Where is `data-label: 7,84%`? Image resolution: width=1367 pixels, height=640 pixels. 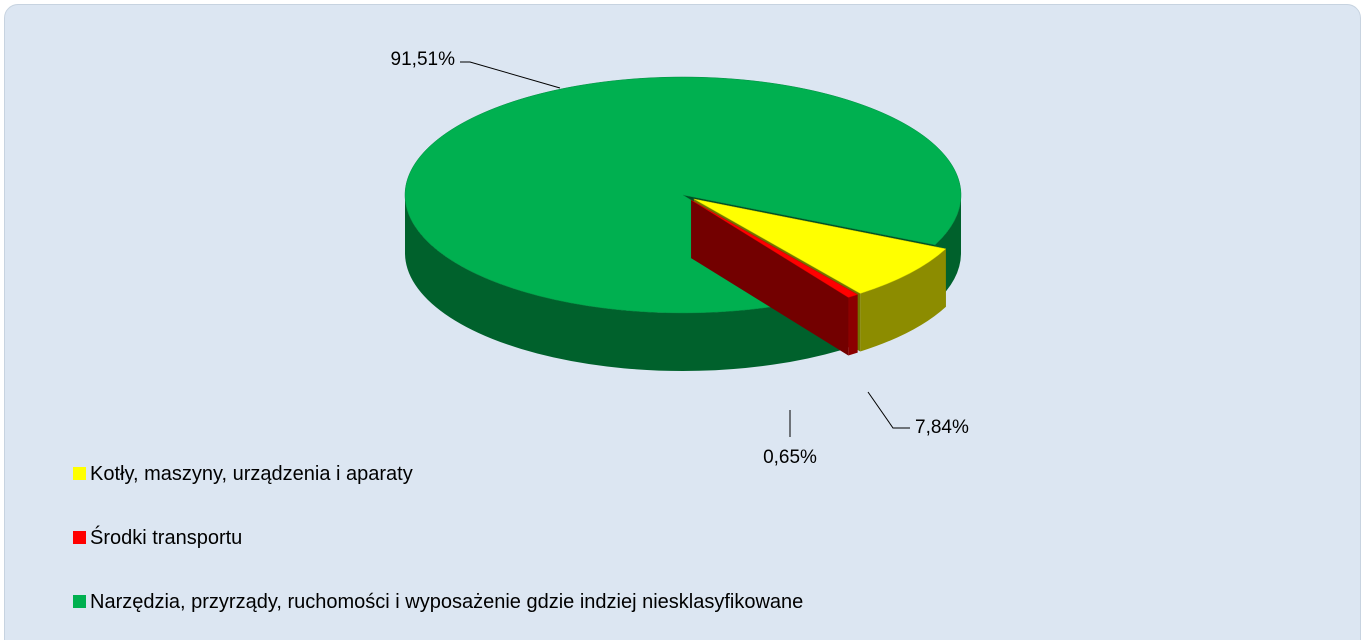 data-label: 7,84% is located at coordinates (942, 427).